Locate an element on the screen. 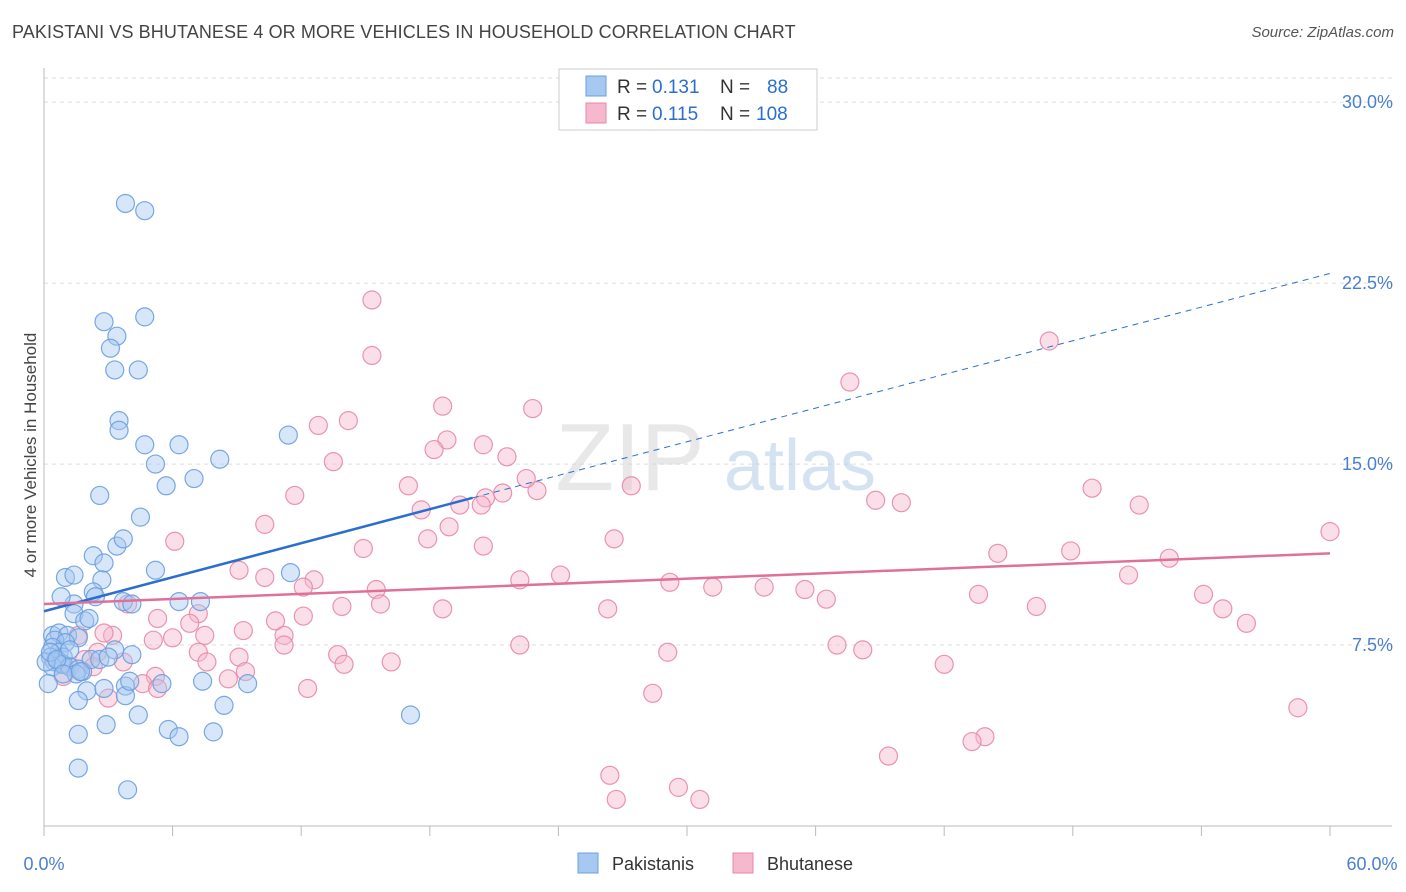  legend-box: R = 0.131 N = 88 R = 0.115 N = 108 is located at coordinates (688, 99).